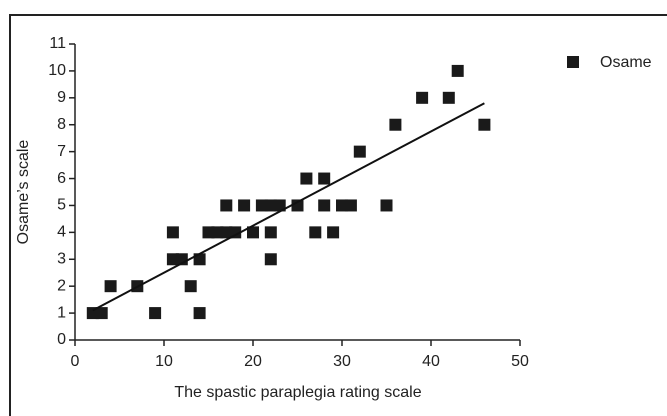 The width and height of the screenshot is (667, 416). I want to click on y-tick-label: 0, so click(61, 339).